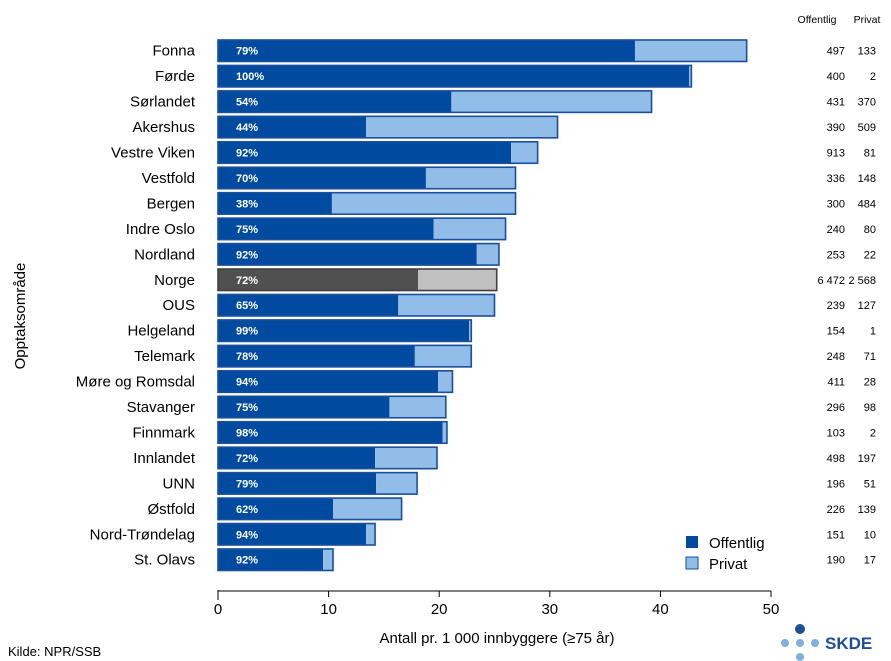 Image resolution: width=891 pixels, height=661 pixels. I want to click on category-label: Fonna, so click(173, 51).